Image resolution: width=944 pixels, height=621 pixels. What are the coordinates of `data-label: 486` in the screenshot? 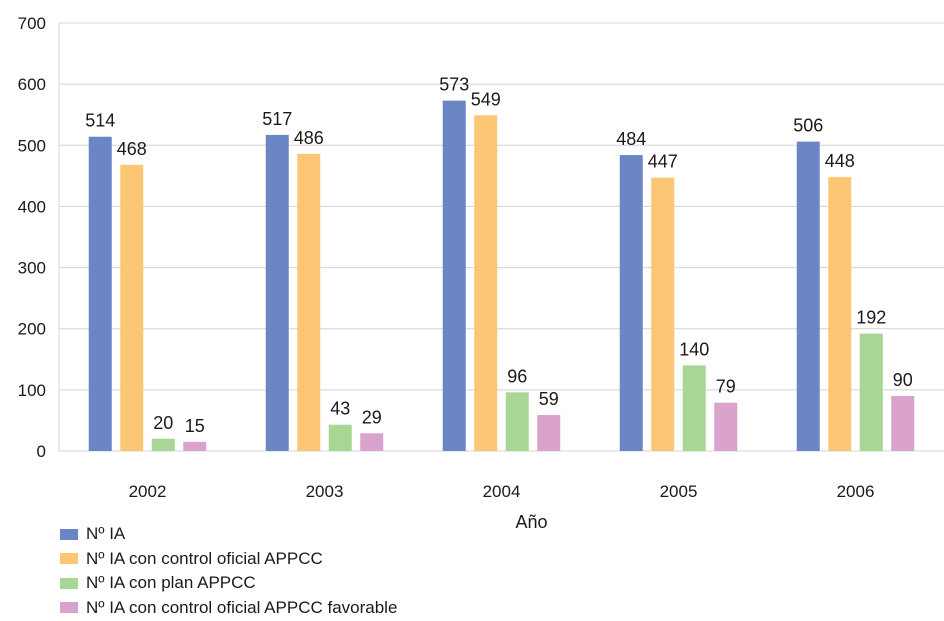 It's located at (309, 138).